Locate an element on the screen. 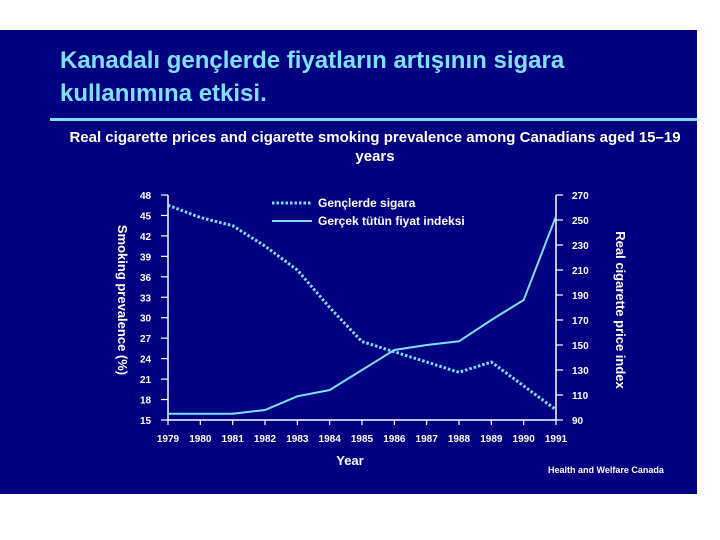  x-tick-label: 1979 is located at coordinates (168, 439).